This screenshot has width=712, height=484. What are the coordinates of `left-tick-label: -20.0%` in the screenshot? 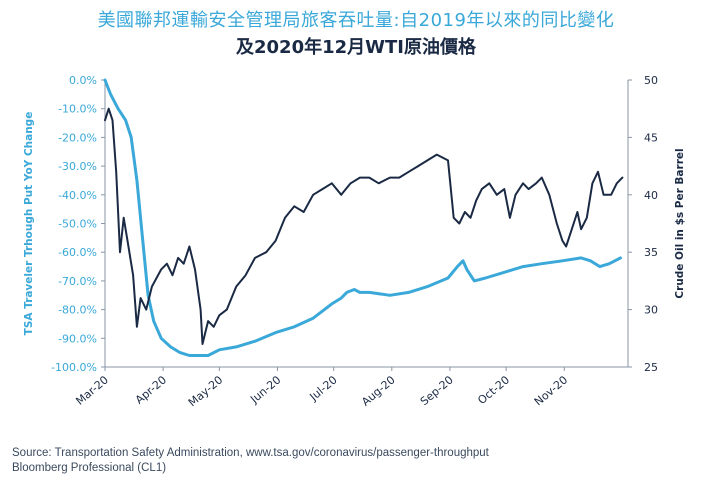 It's located at (77, 137).